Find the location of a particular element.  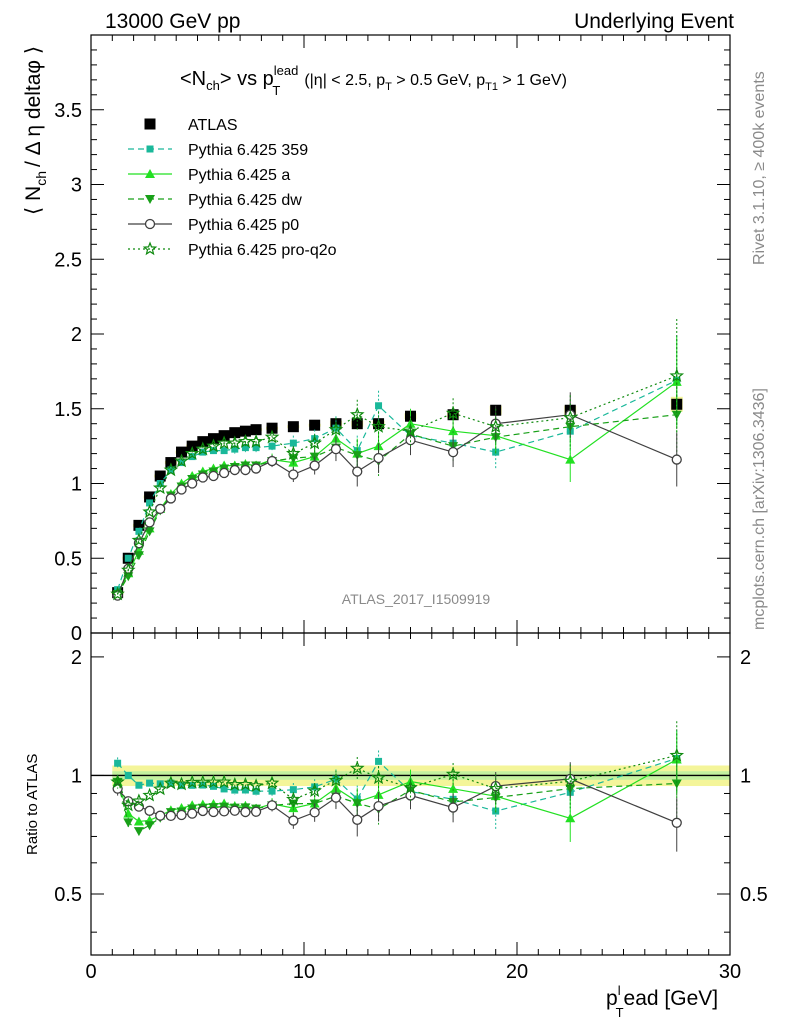

legend-item-pp0: Pythia 6.425 p0 is located at coordinates (213, 225).